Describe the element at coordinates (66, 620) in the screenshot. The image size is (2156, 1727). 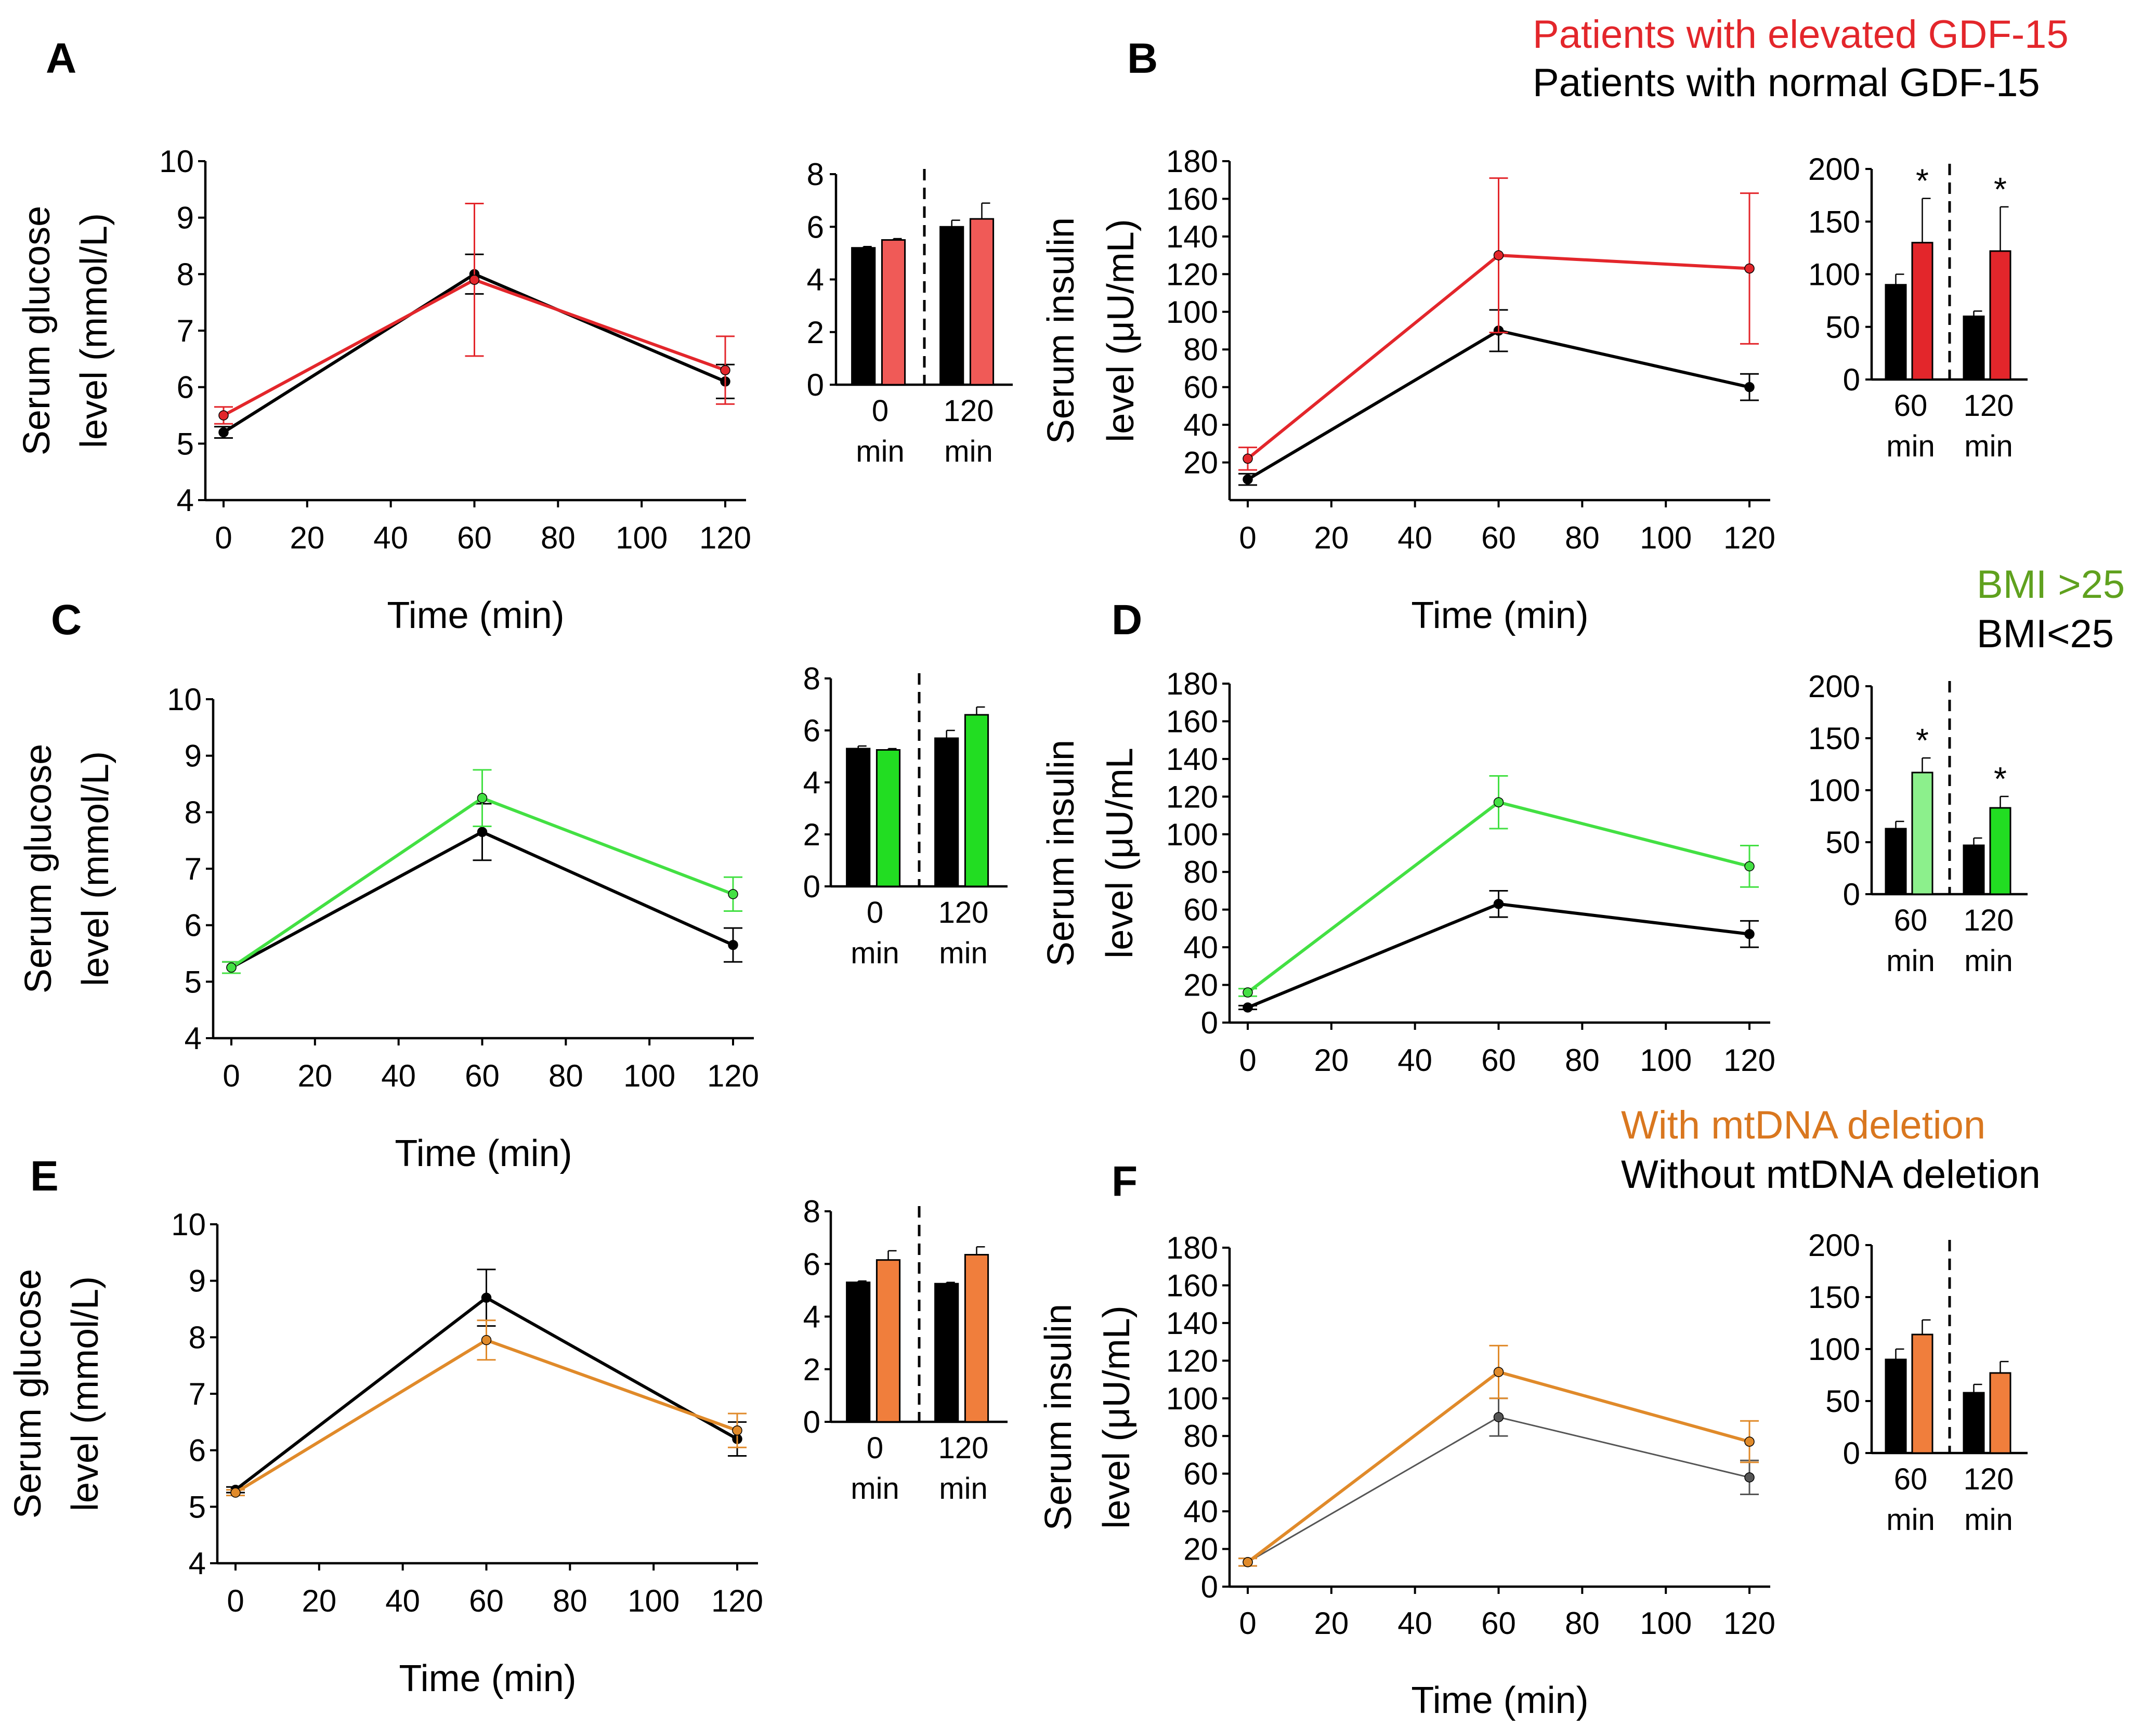
I see `panel-letter-c: C` at that location.